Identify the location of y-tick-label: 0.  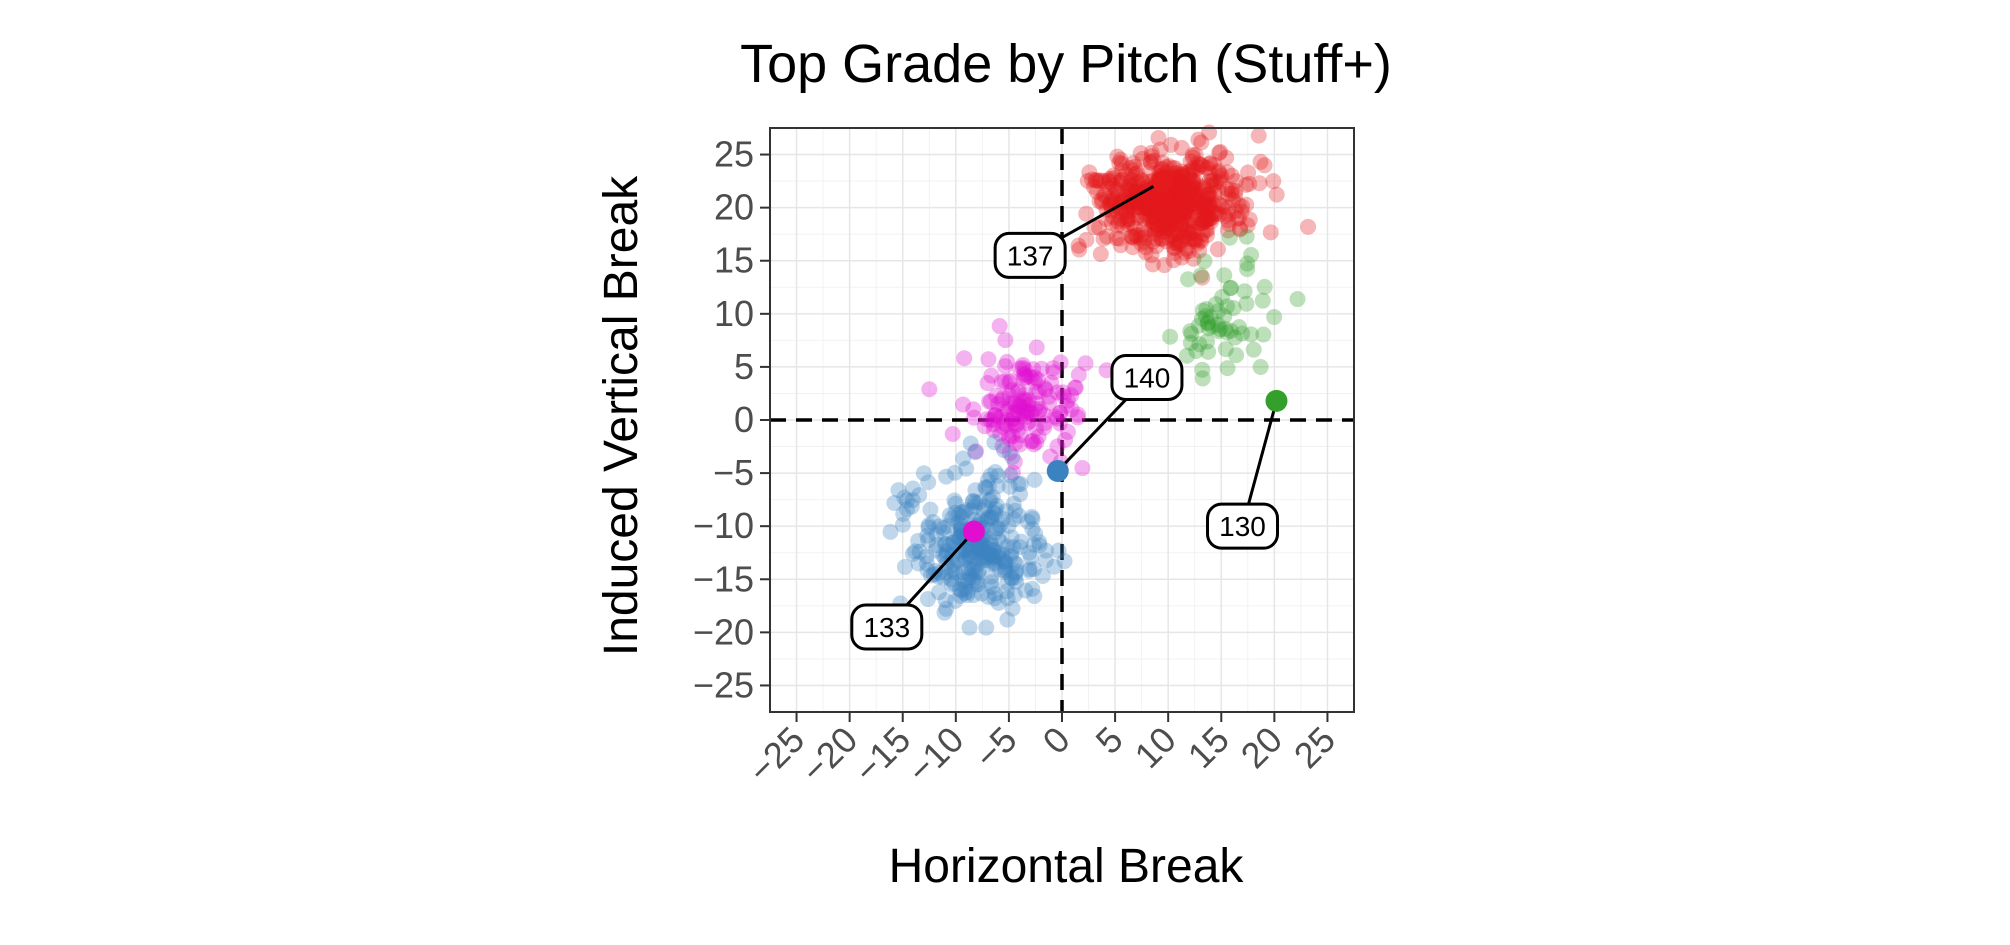
(744, 419).